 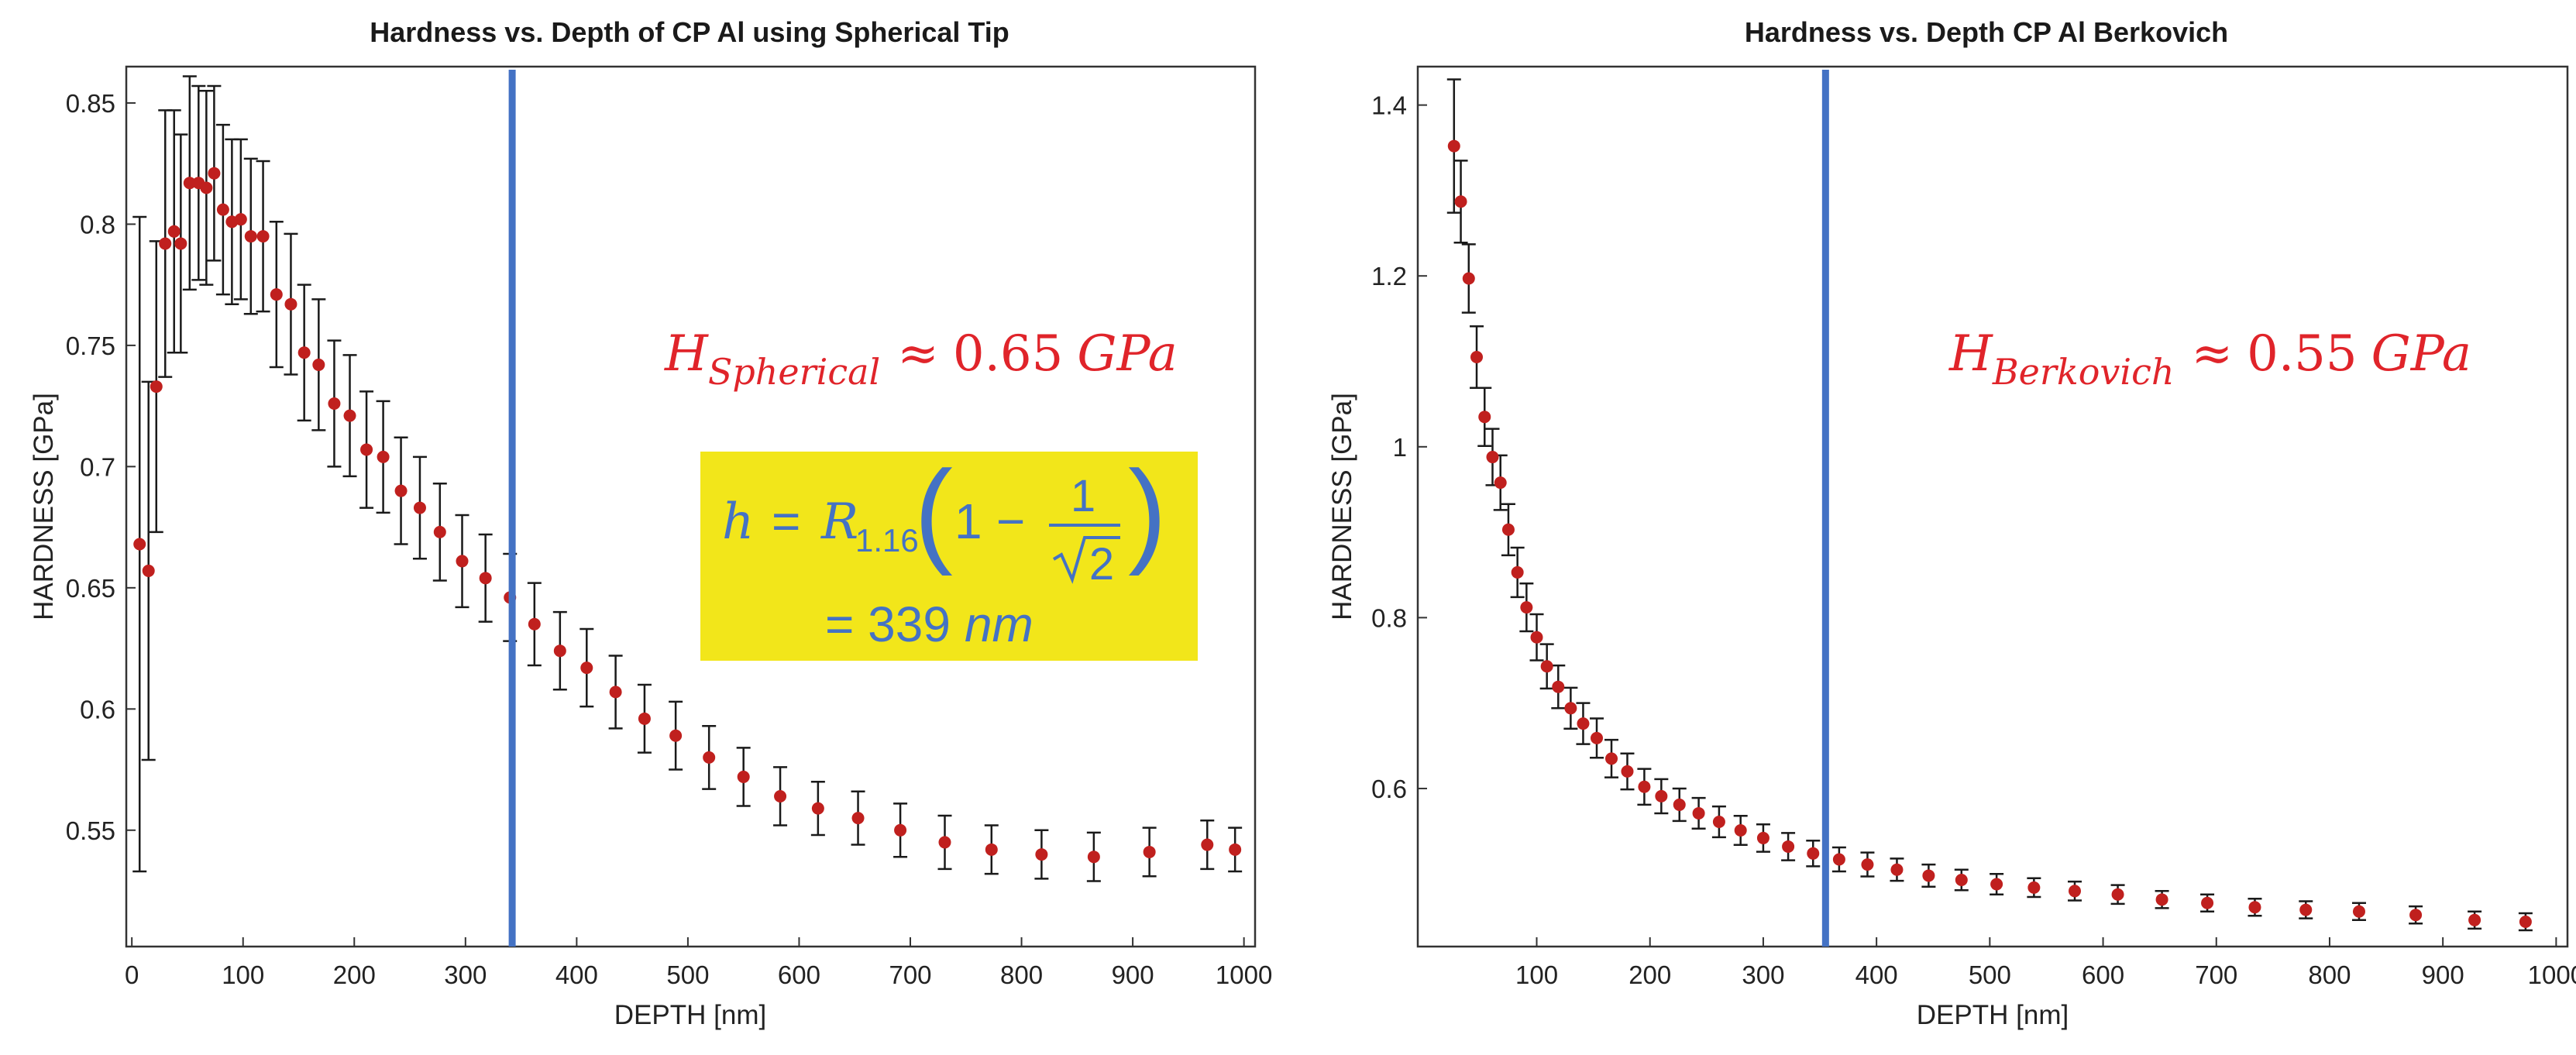 I want to click on x-tick-label: 100, so click(x=1536, y=975).